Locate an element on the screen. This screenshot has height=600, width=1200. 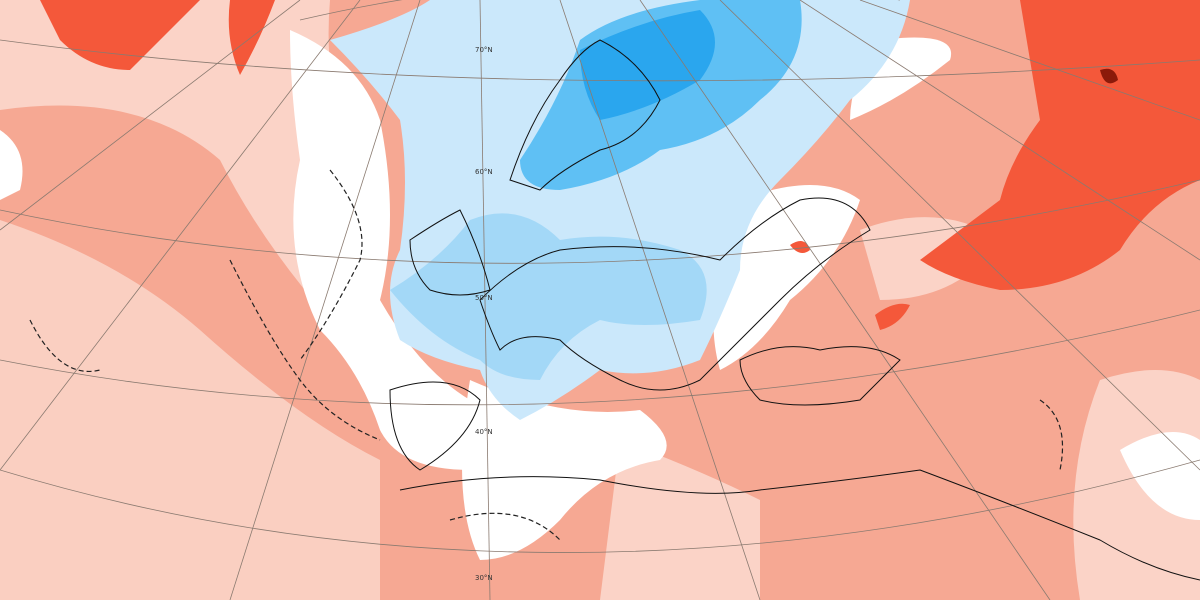
warm-extreme is located at coordinates (1109, 76).